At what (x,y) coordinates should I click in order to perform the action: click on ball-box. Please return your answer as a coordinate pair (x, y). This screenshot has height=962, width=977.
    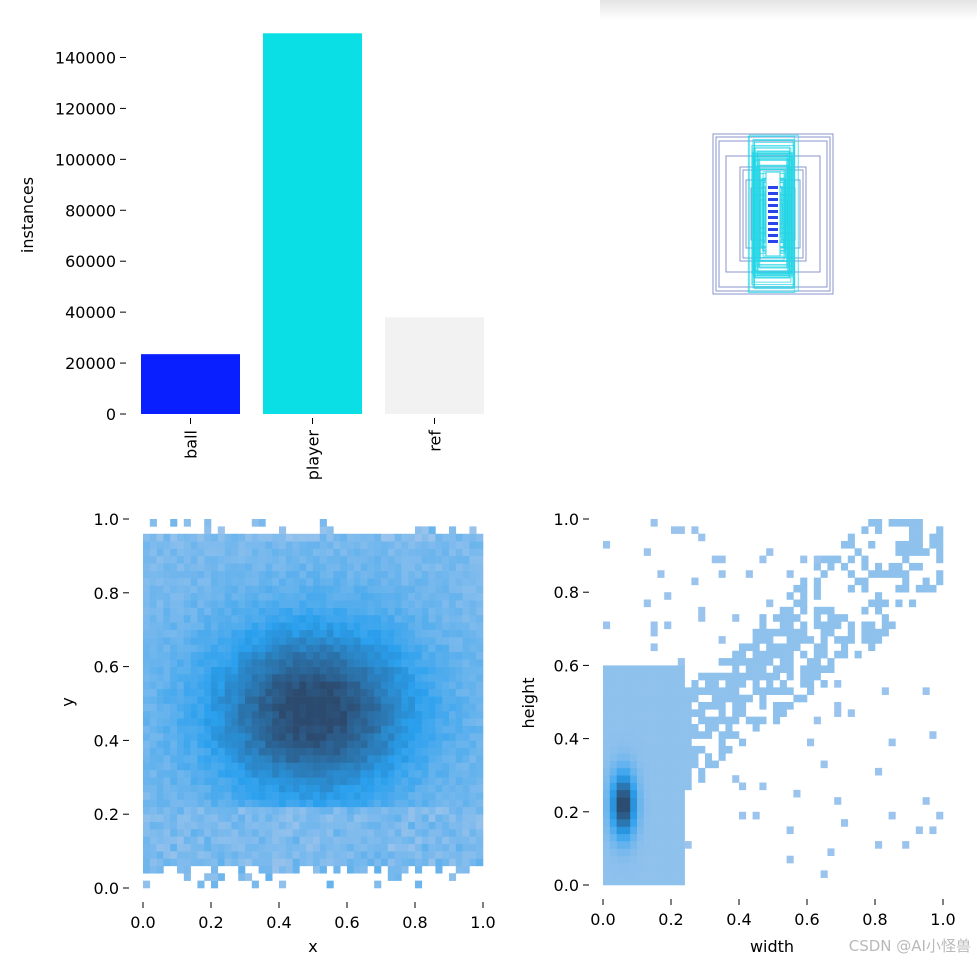
    Looking at the image, I should click on (773, 199).